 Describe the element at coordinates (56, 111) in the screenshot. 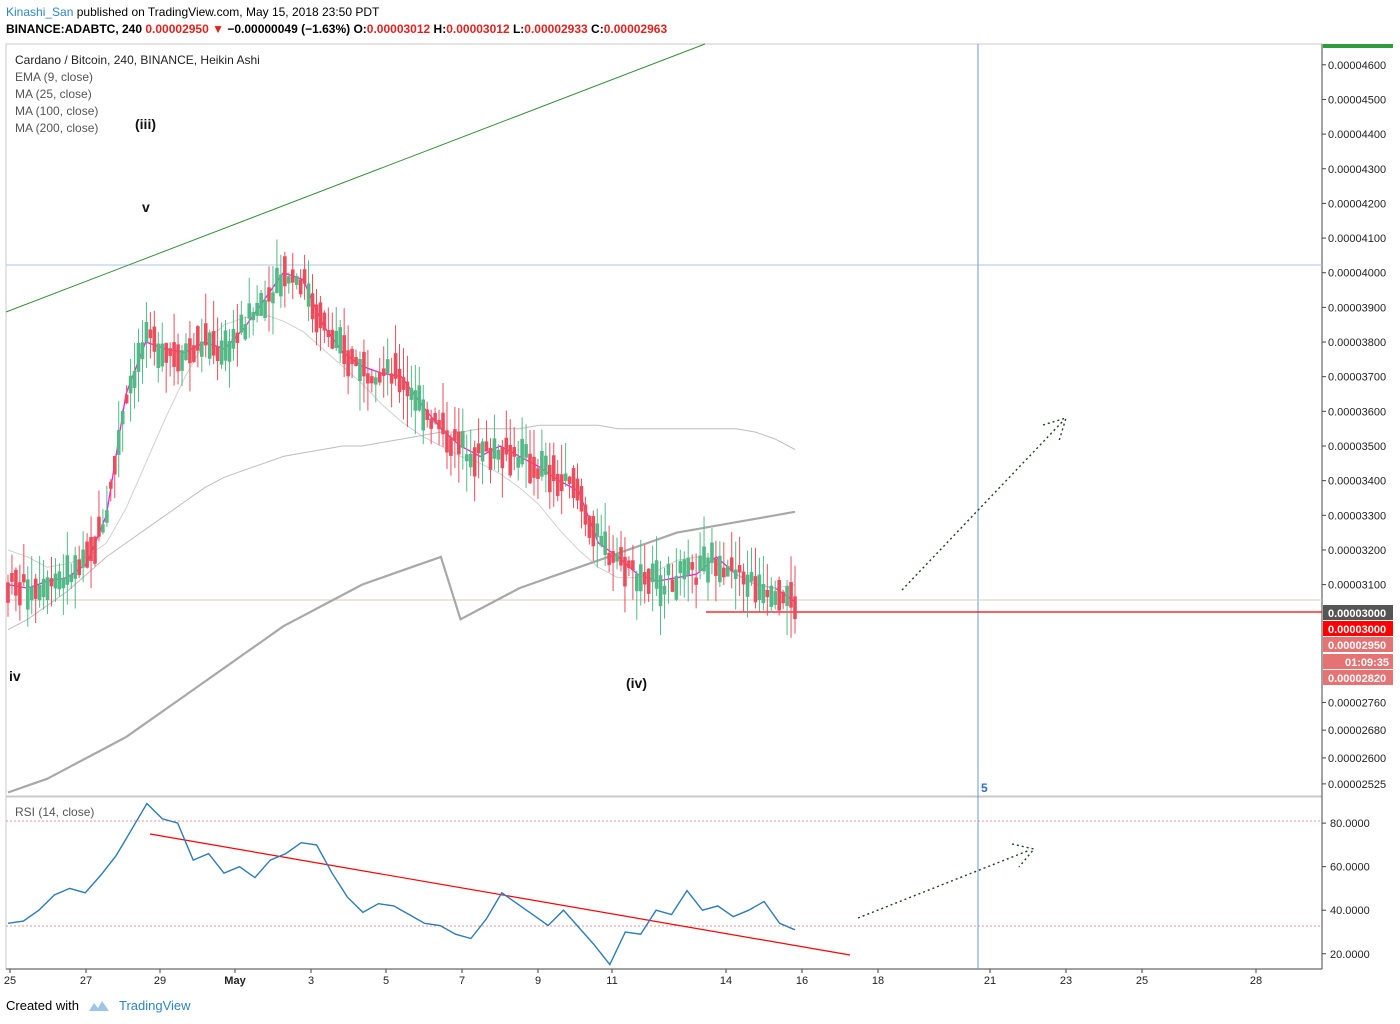

I see `legend-ma100: MA (100, close)` at that location.